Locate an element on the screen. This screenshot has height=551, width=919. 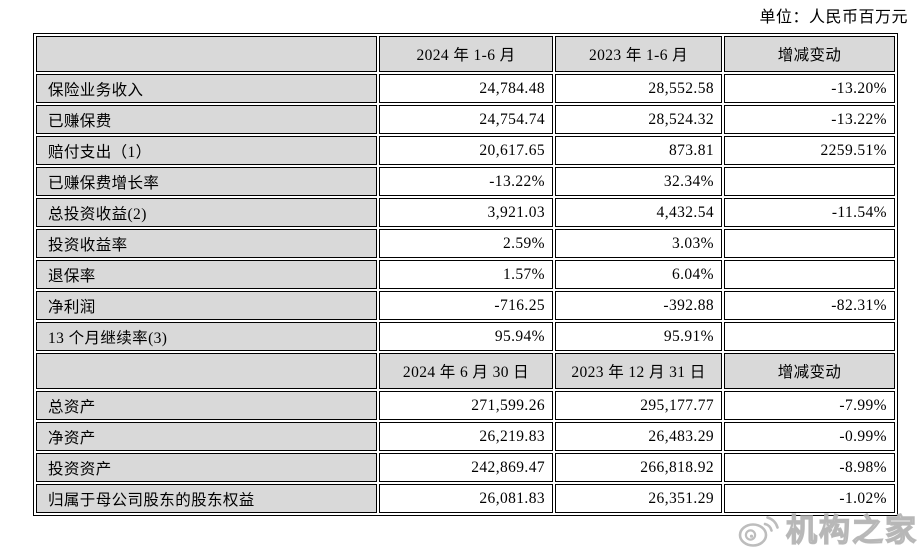
table-row: 总资产 271,599.26 295,177.77 -7.99% is located at coordinates (465, 405).